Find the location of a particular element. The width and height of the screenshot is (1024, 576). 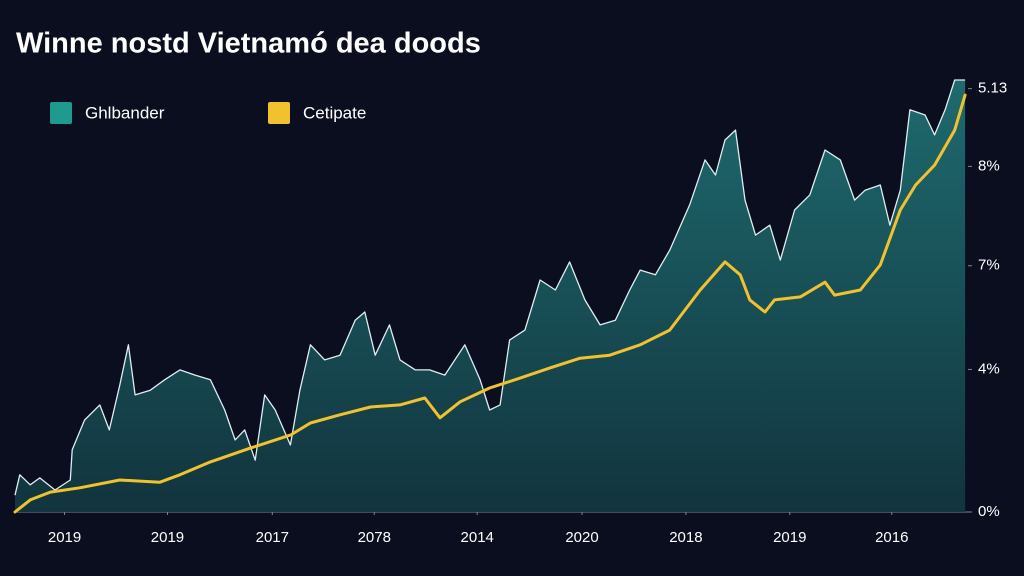

x-tick-label: 2020 is located at coordinates (581, 537).